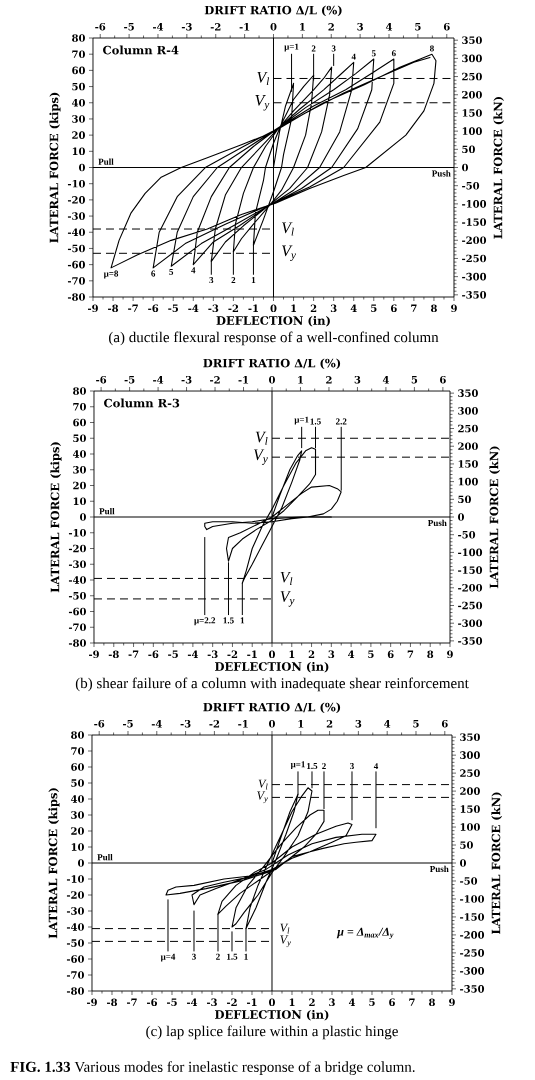 The image size is (535, 1080). Describe the element at coordinates (80, 863) in the screenshot. I see `y-tick-label: 0` at that location.